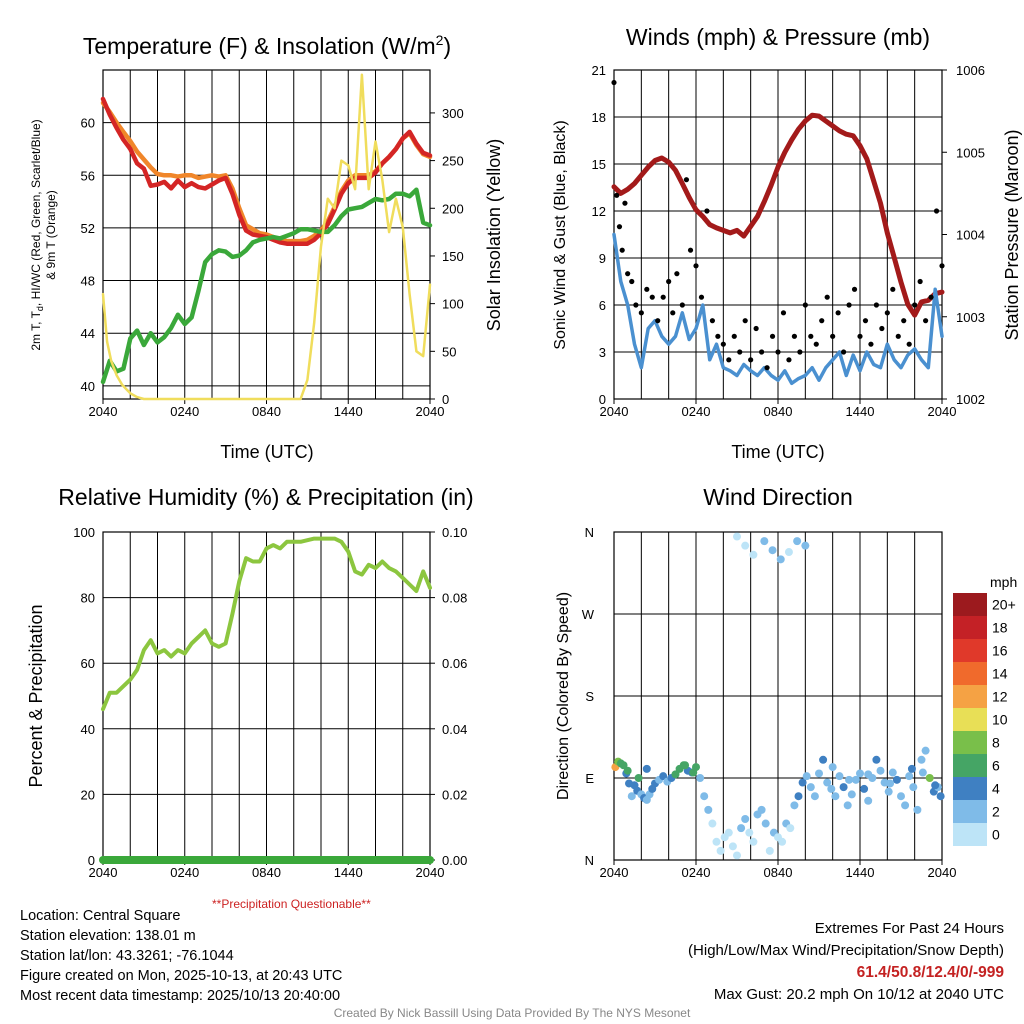 The image size is (1024, 1024). Describe the element at coordinates (599, 164) in the screenshot. I see `y-tick-label: 15` at that location.